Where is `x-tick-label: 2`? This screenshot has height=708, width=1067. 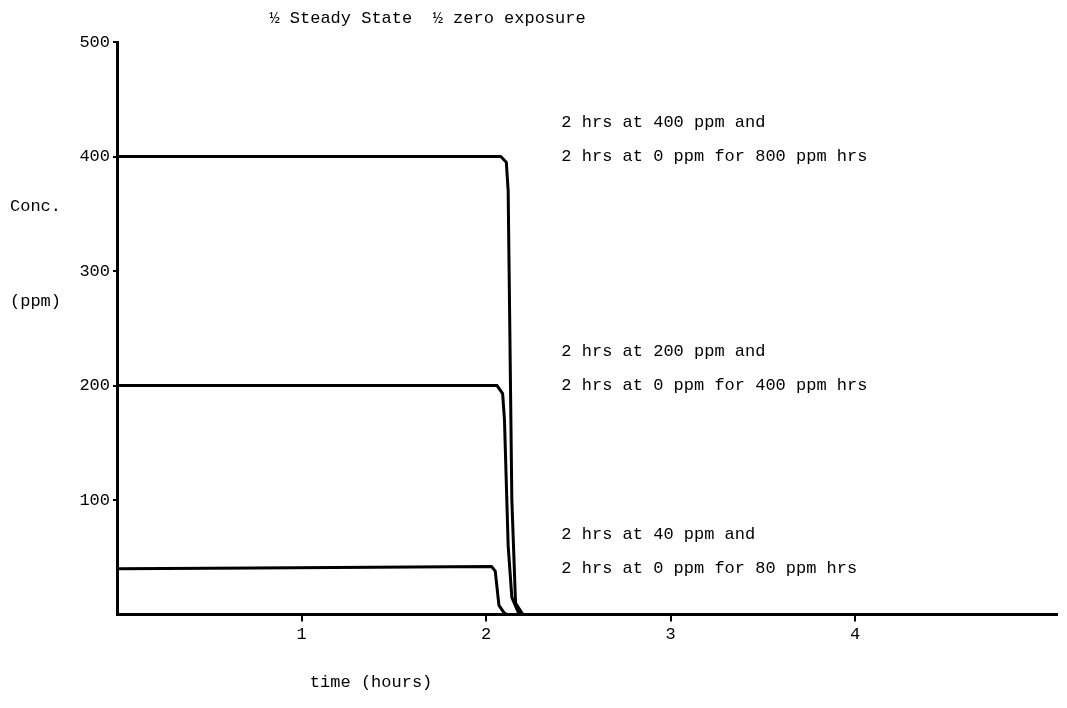 x-tick-label: 2 is located at coordinates (486, 635).